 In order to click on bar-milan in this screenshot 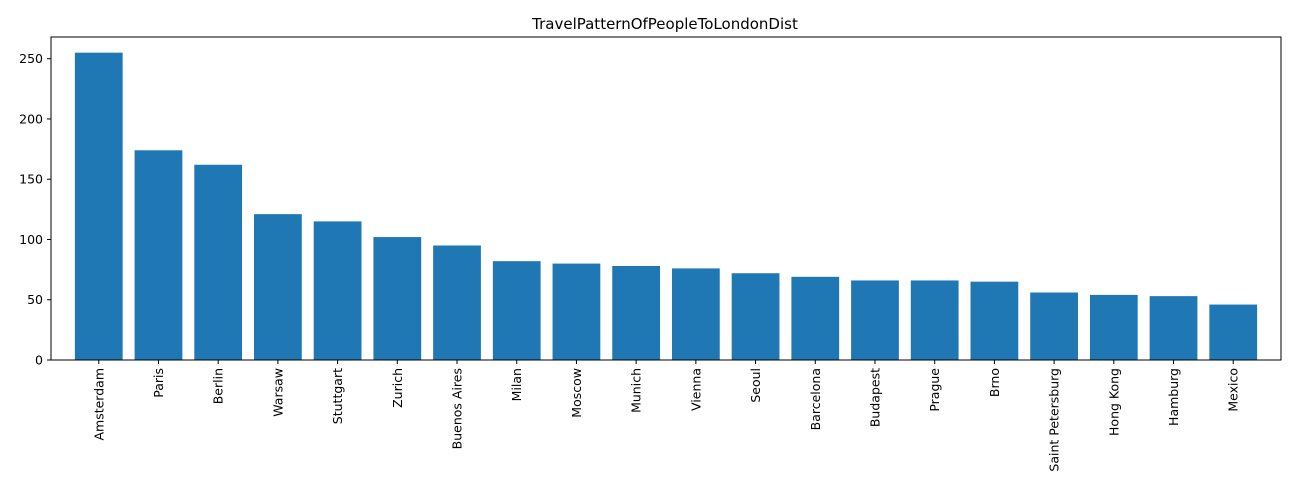, I will do `click(516, 310)`.